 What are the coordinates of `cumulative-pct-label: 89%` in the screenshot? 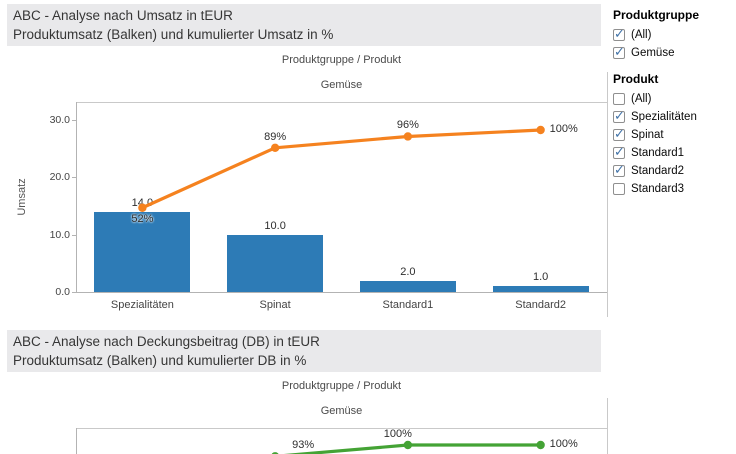 It's located at (275, 136).